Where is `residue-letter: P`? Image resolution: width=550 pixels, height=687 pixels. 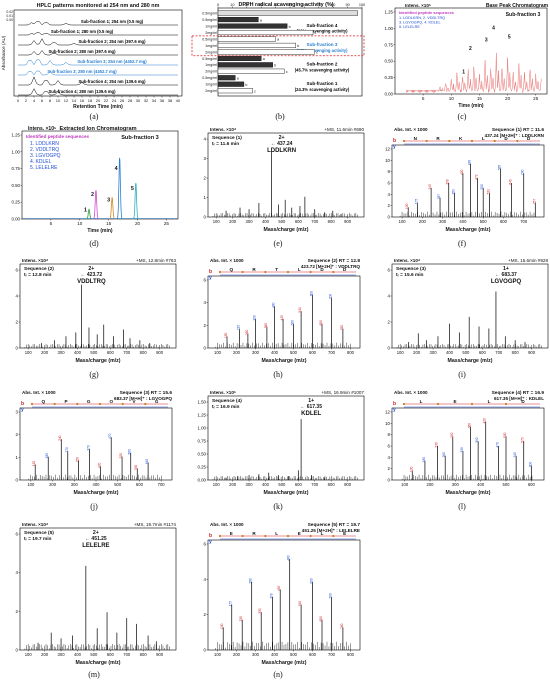
residue-letter: P is located at coordinates (65, 401).